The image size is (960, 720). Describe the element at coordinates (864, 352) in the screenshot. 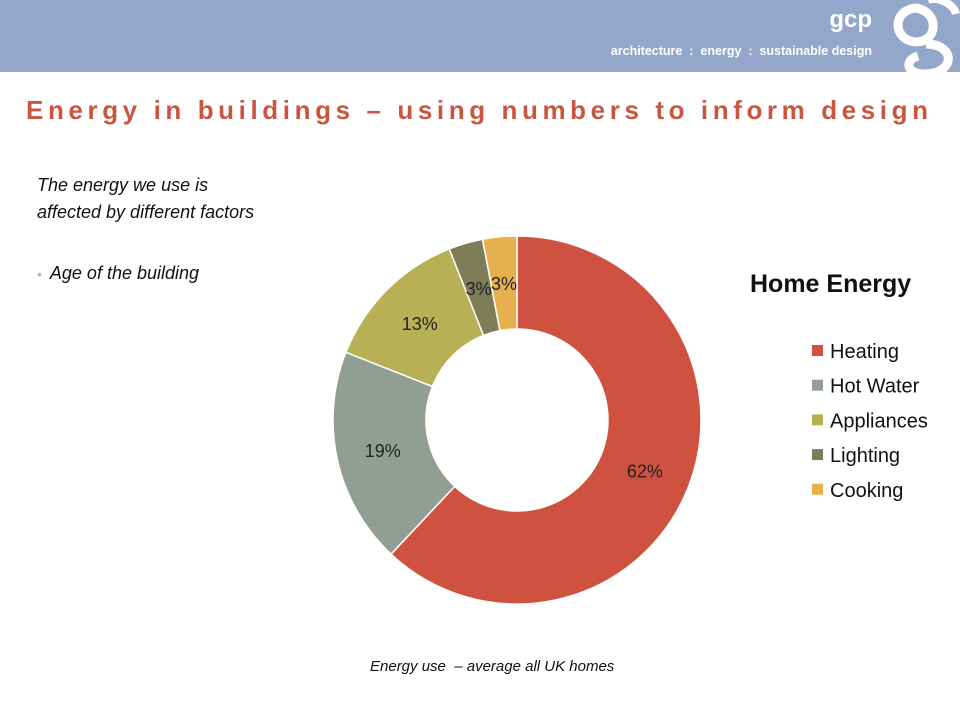

I see `legend-label-heating: Heating` at that location.